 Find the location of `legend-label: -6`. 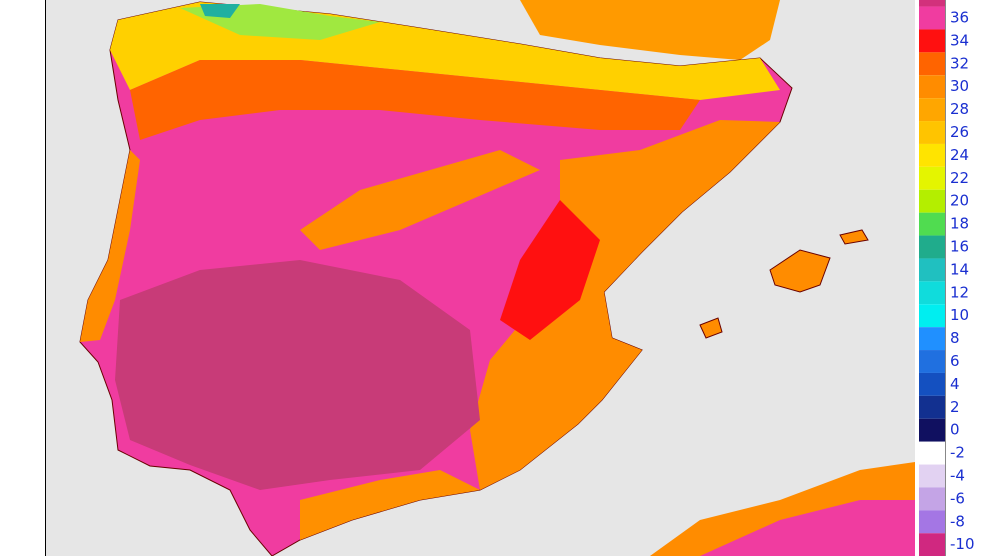

legend-label: -6 is located at coordinates (957, 498).